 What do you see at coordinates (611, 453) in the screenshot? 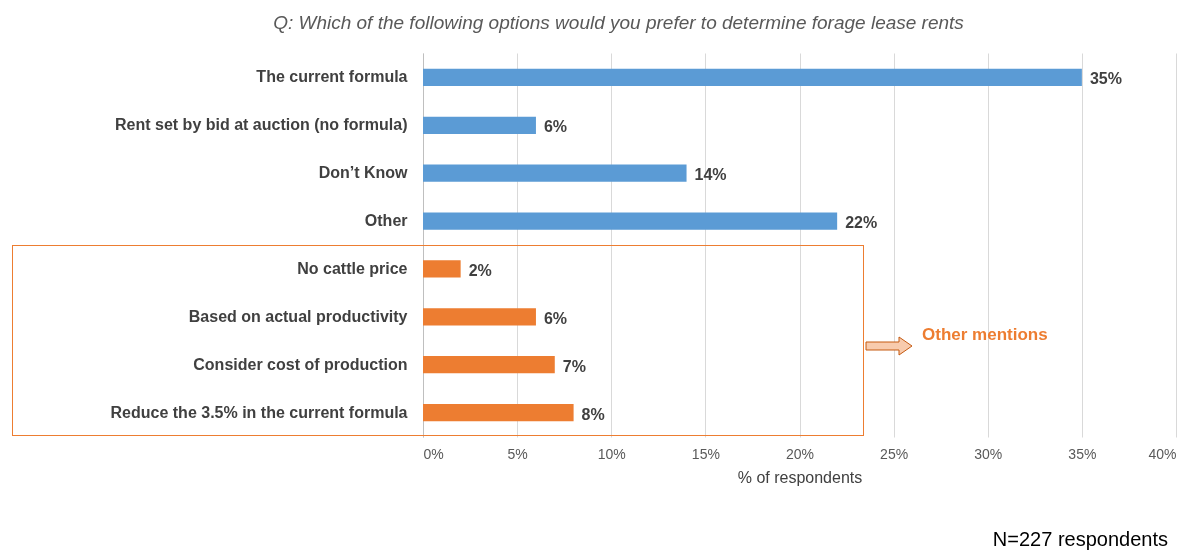
I see `x-tick-label: 10%` at bounding box center [611, 453].